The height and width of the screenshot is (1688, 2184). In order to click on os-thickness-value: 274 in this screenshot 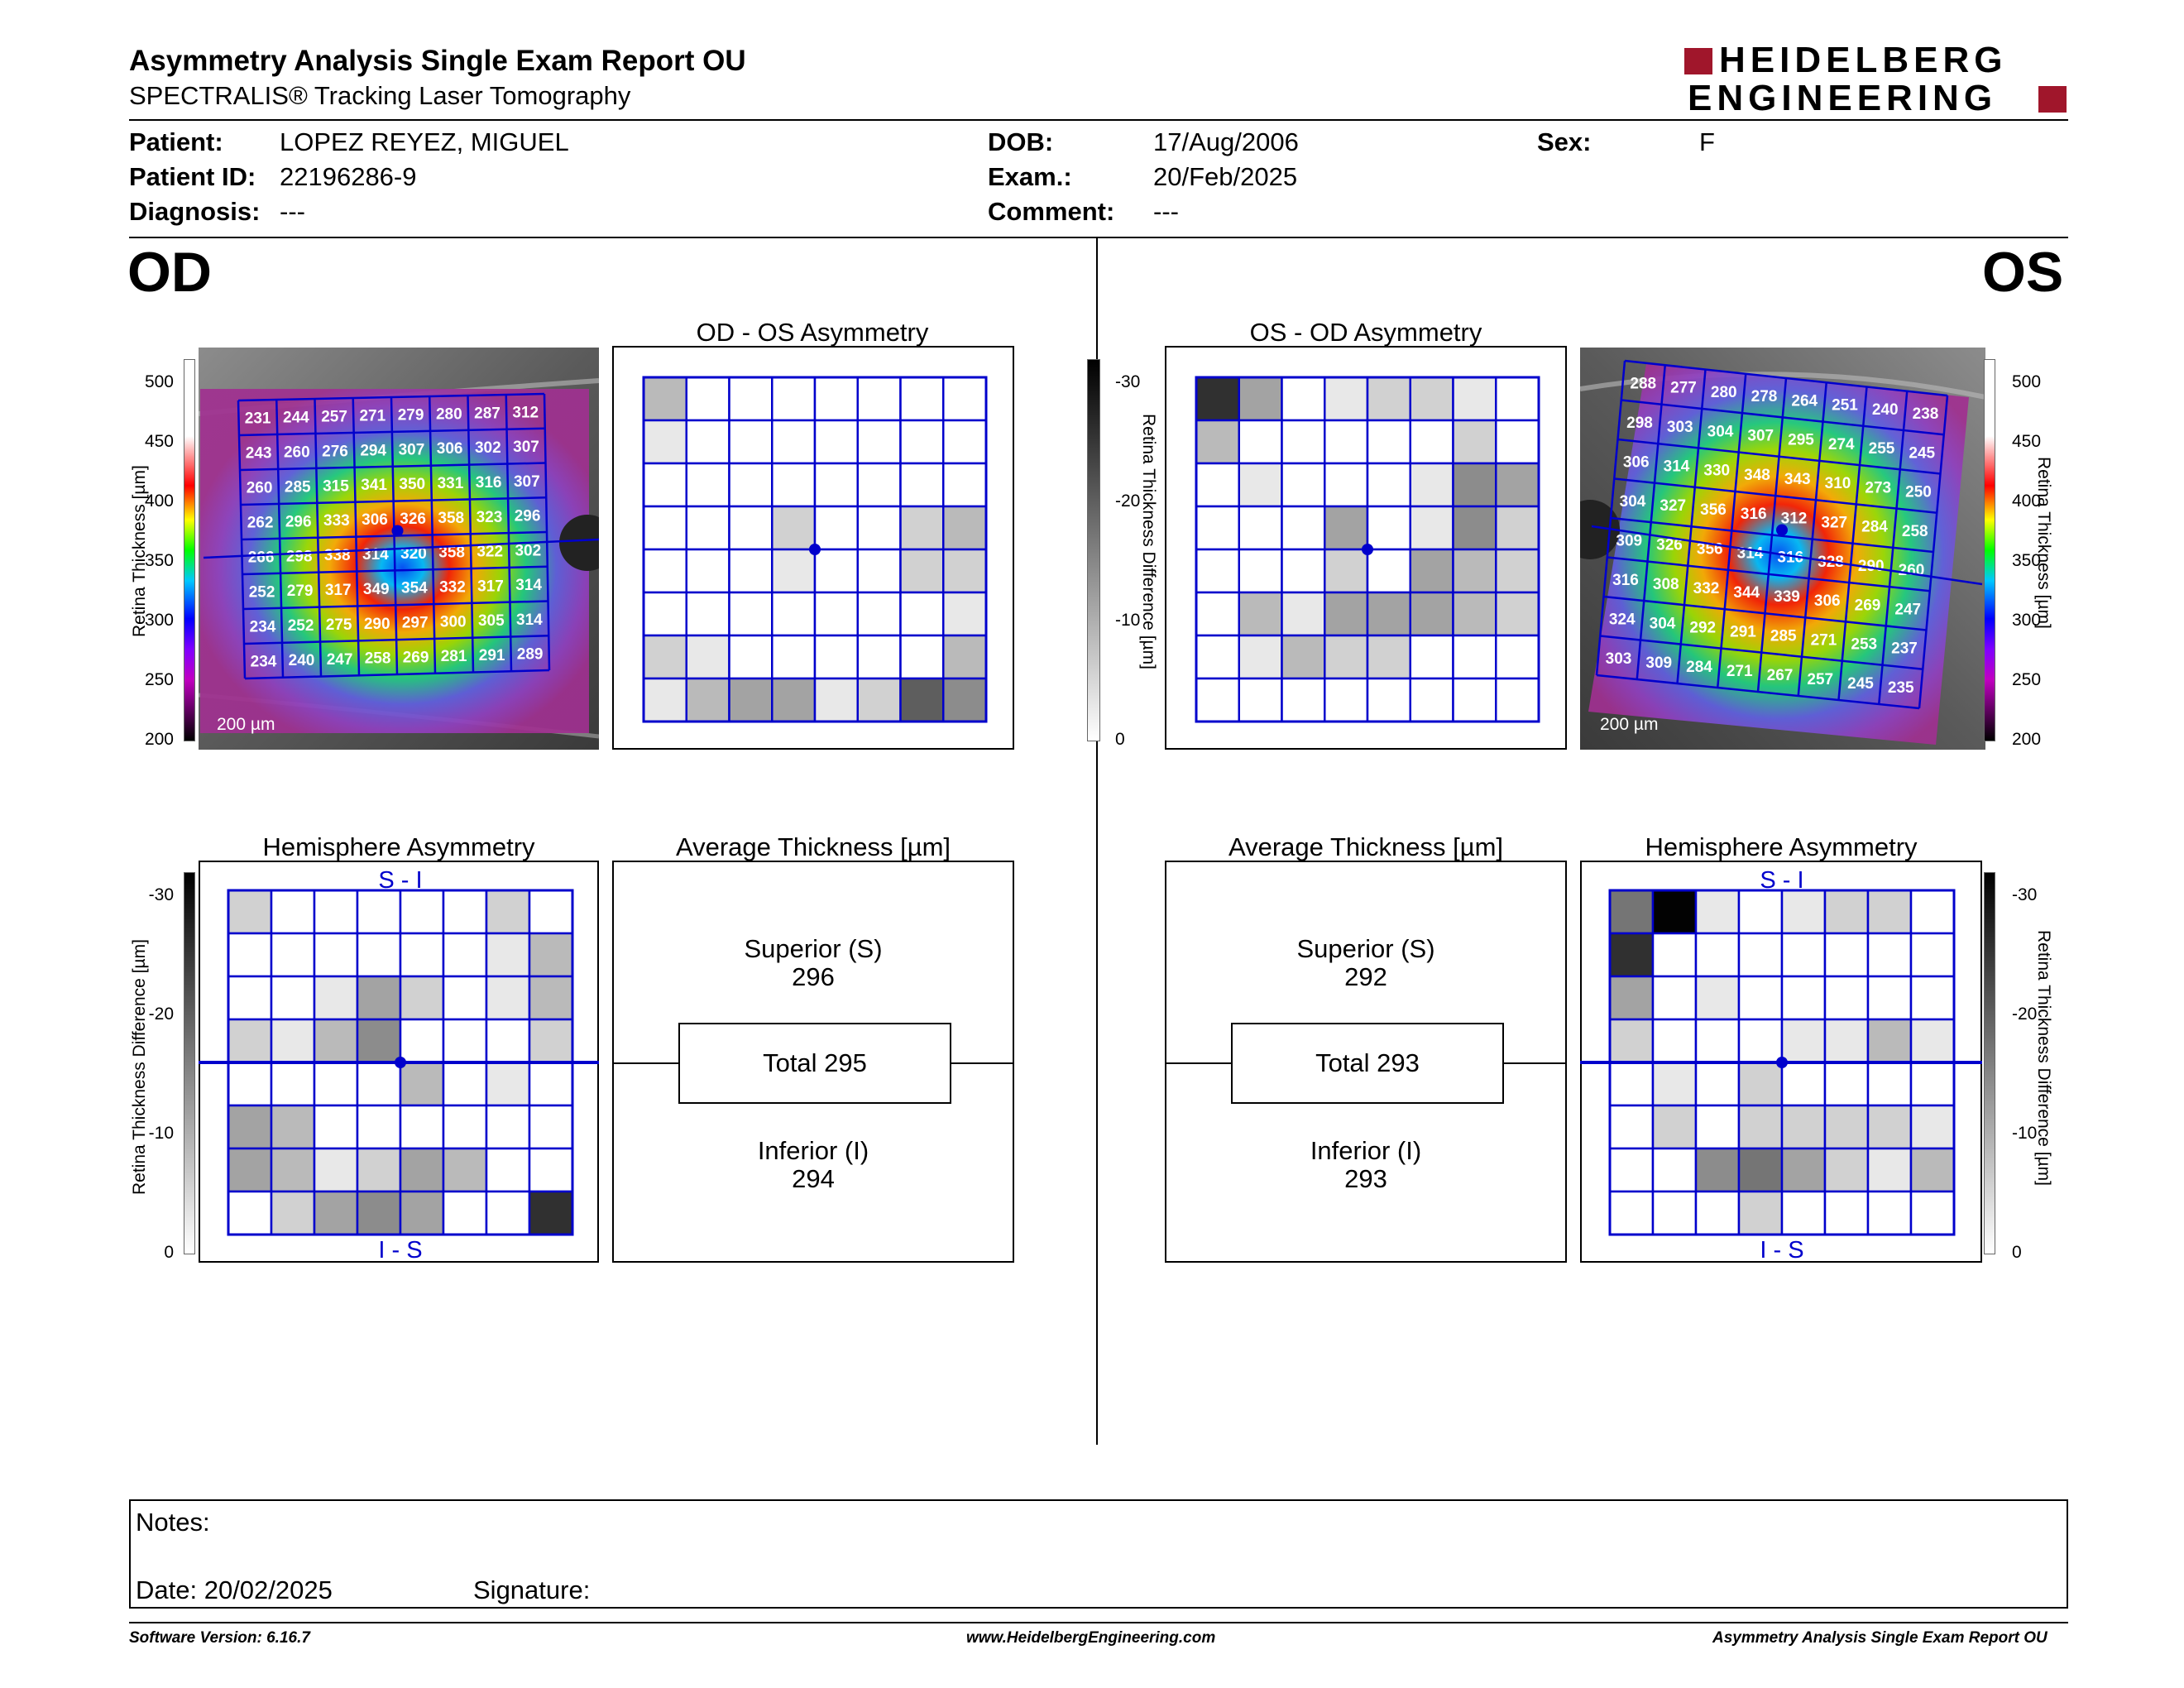, I will do `click(1841, 444)`.